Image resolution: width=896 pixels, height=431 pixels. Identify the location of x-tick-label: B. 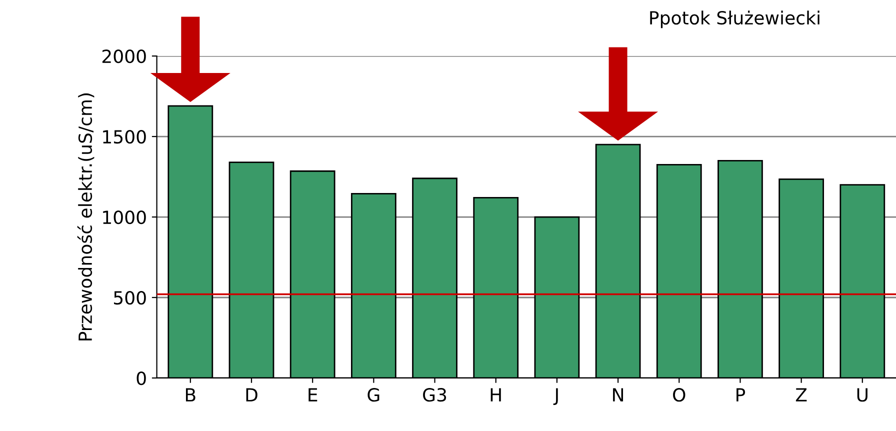
(191, 395).